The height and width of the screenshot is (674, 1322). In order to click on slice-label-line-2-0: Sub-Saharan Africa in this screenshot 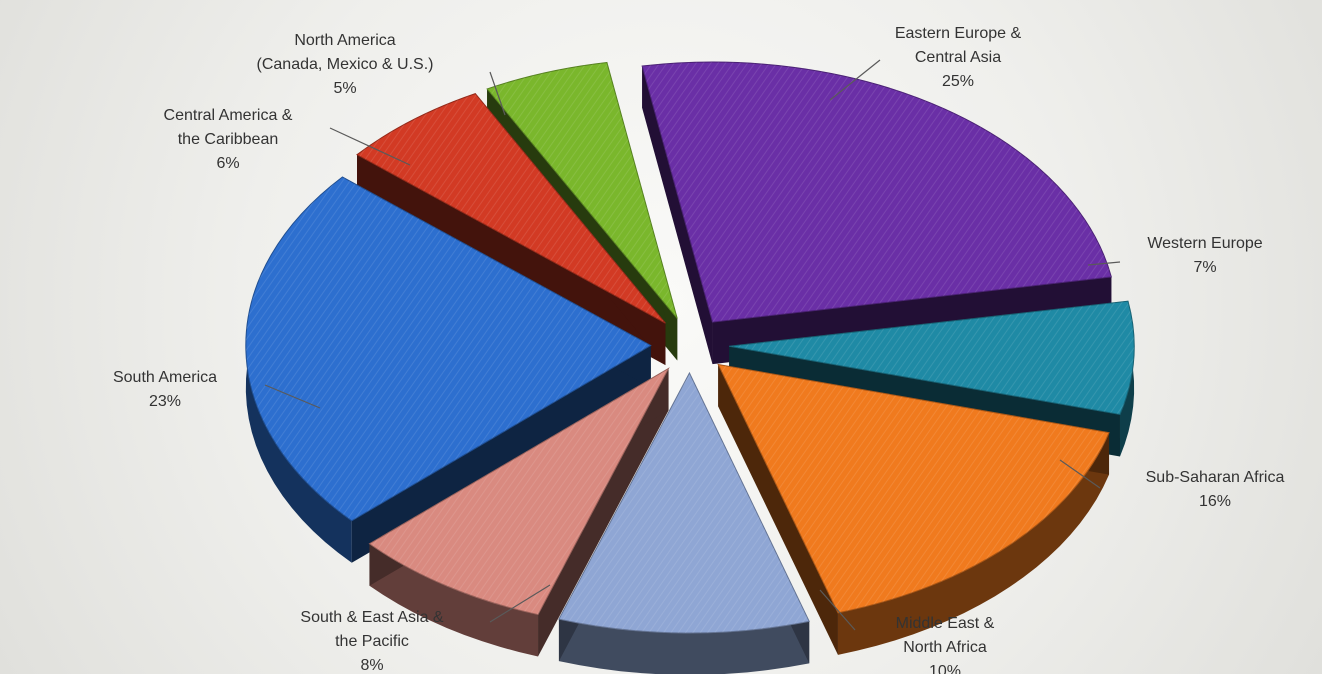, I will do `click(1215, 477)`.